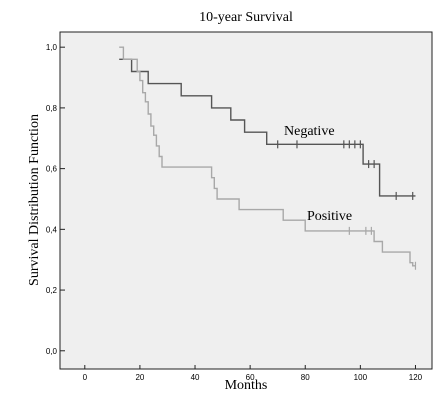 This screenshot has width=436, height=402. Describe the element at coordinates (52, 47) in the screenshot. I see `y-tick-label: 1,0` at that location.